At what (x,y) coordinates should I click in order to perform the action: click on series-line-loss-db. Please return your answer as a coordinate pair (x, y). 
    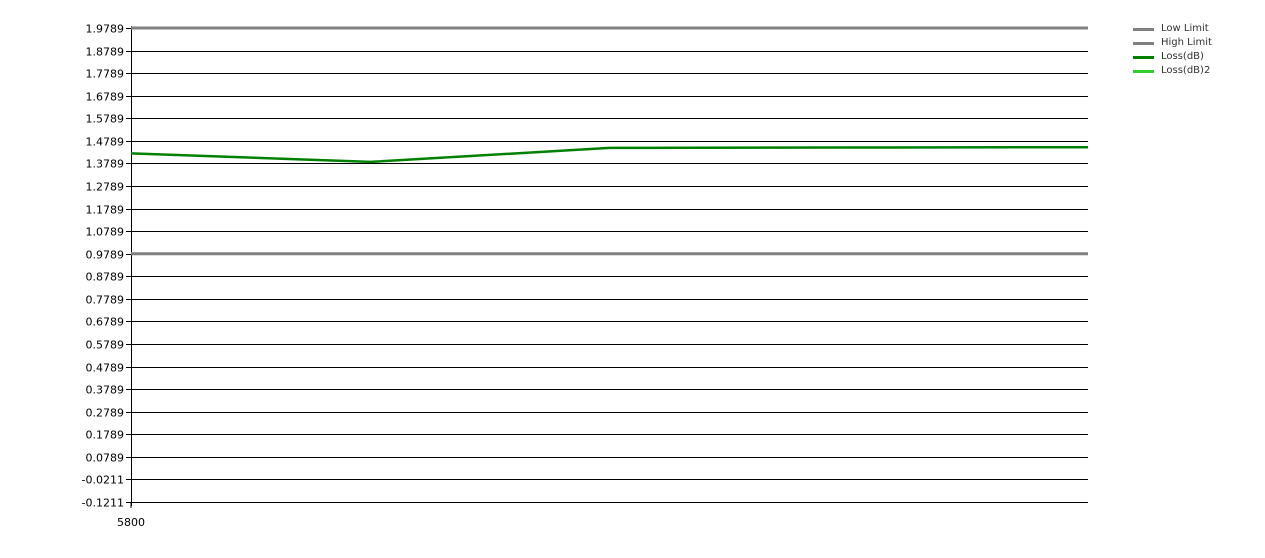
    Looking at the image, I should click on (609, 154).